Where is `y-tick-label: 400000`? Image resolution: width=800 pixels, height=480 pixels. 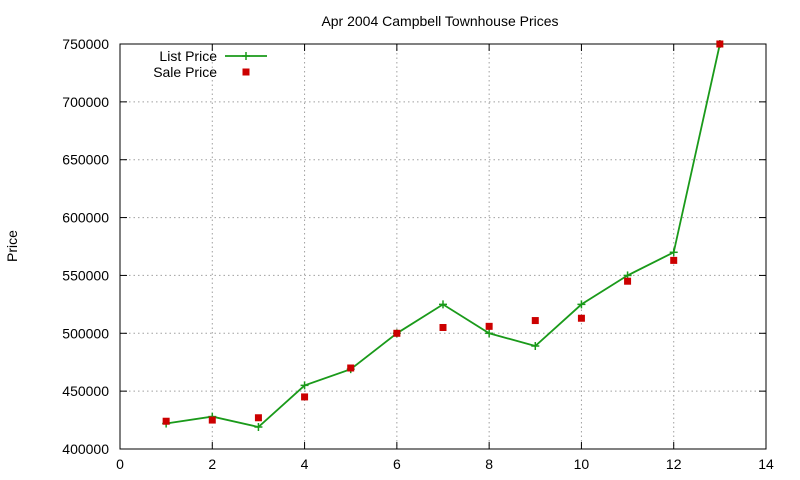 y-tick-label: 400000 is located at coordinates (85, 449).